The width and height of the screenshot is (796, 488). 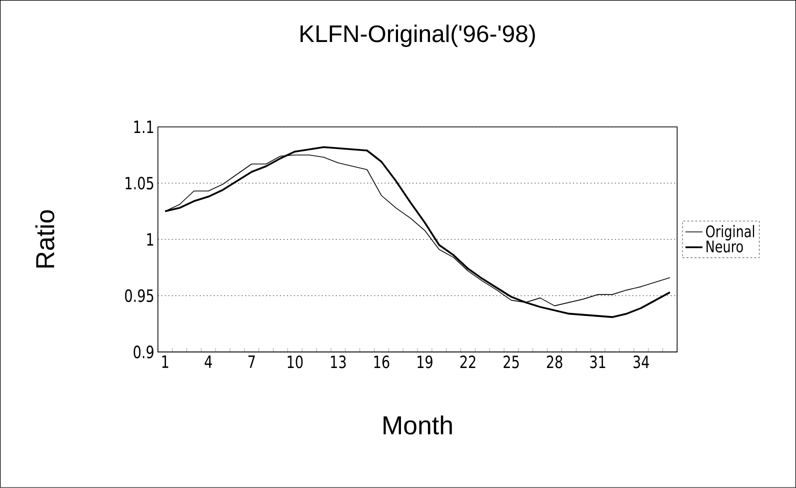 I want to click on legend-label: Neuro, so click(x=724, y=246).